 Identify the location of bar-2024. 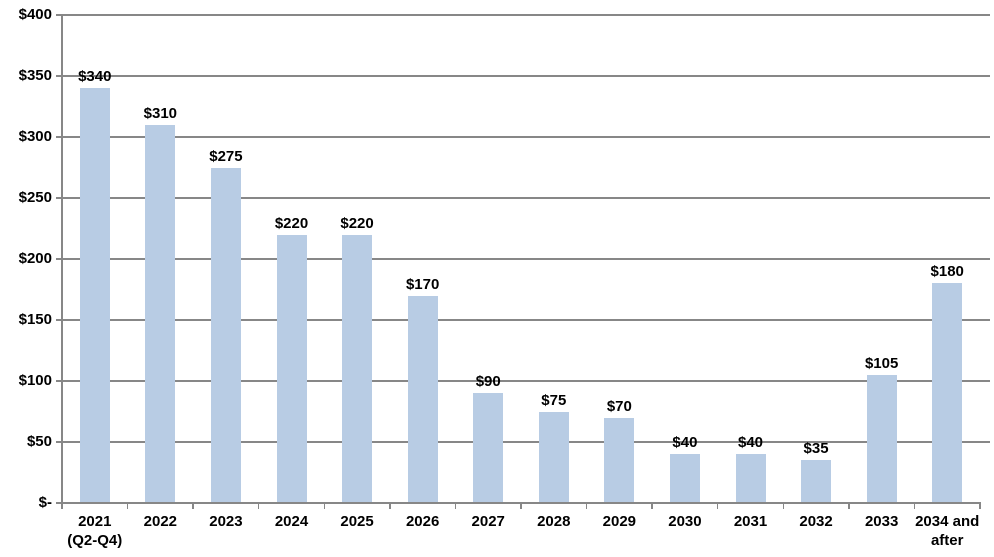
(291, 368).